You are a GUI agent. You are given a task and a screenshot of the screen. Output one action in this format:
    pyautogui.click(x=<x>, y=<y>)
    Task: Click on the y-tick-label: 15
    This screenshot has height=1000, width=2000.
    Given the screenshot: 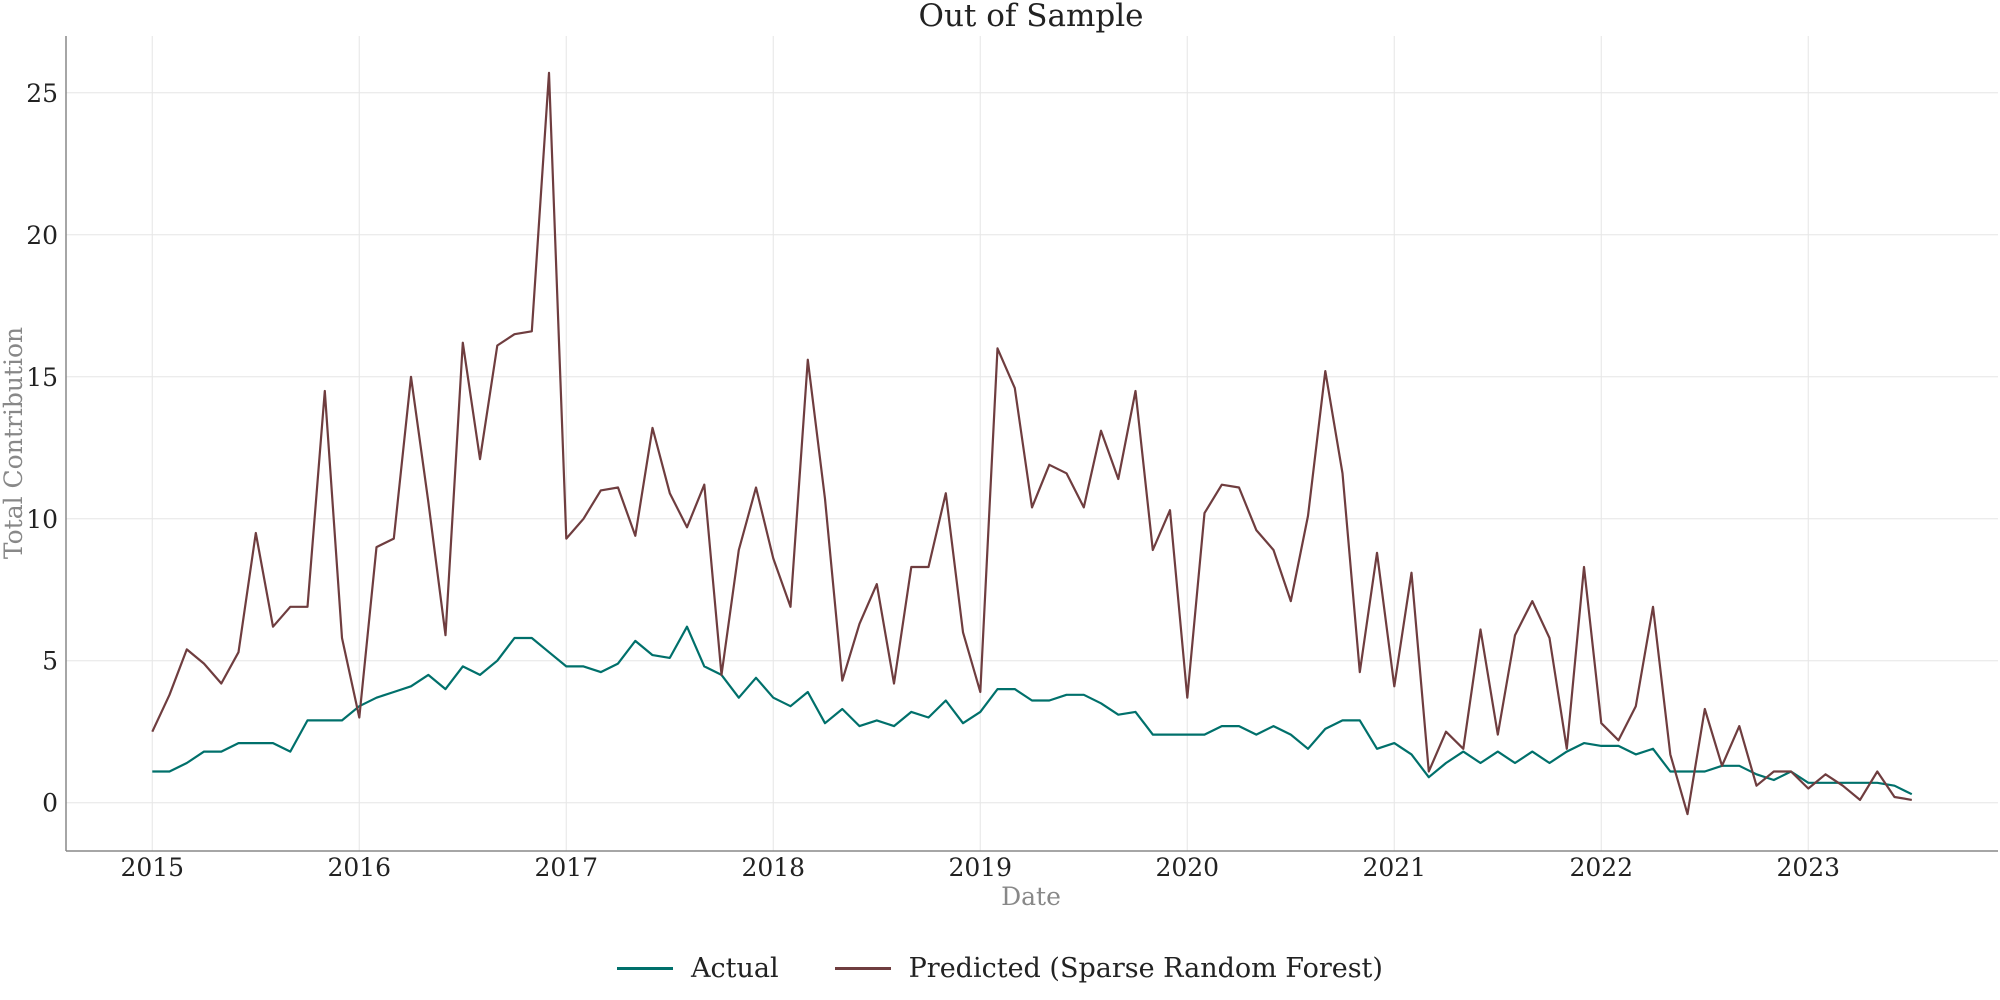 What is the action you would take?
    pyautogui.click(x=42, y=377)
    